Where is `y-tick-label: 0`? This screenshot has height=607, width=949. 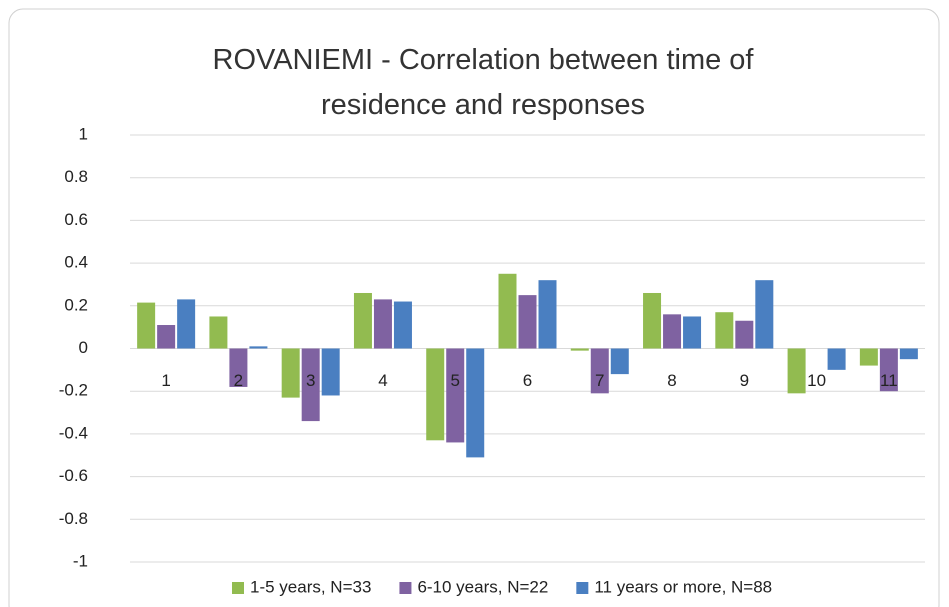 y-tick-label: 0 is located at coordinates (83, 347).